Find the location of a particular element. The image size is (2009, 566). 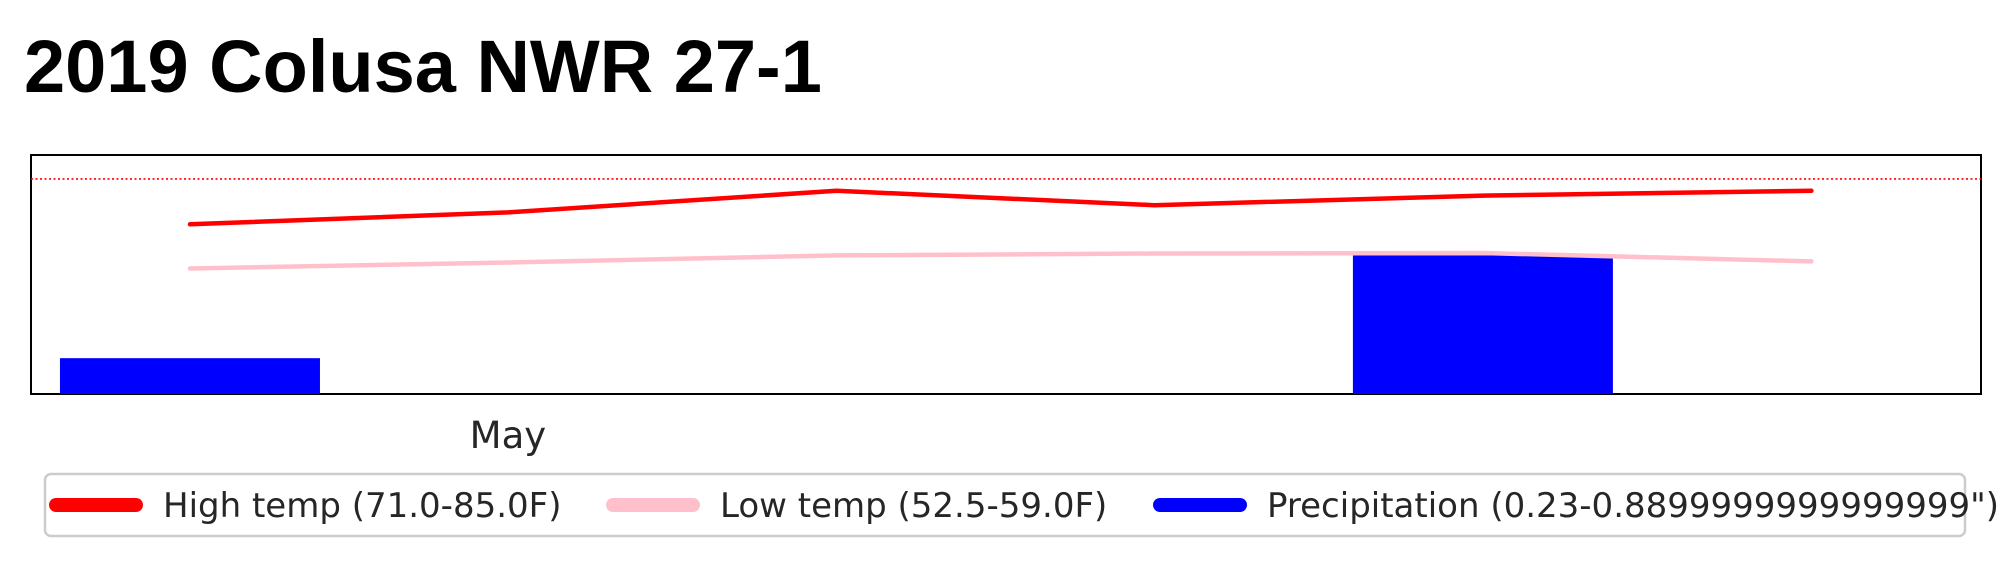

legend-label: Precipitation (0.23-0.8899999999999999") is located at coordinates (1633, 506).